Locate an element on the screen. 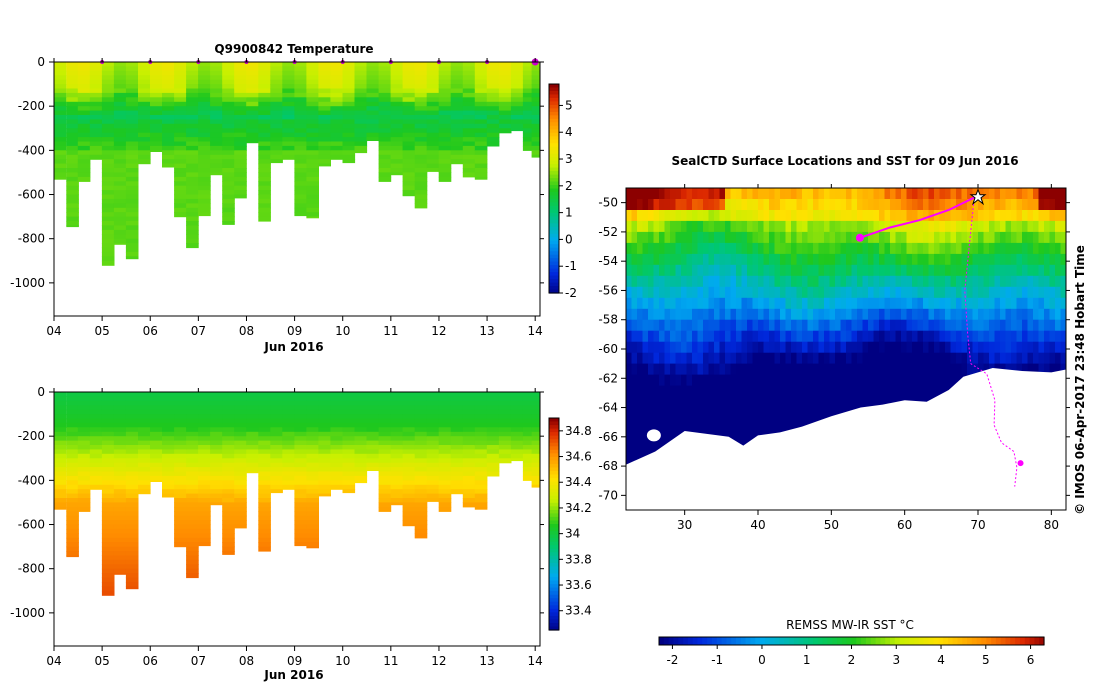 The height and width of the screenshot is (700, 1099). map-y-tick-label: -50 is located at coordinates (608, 203).